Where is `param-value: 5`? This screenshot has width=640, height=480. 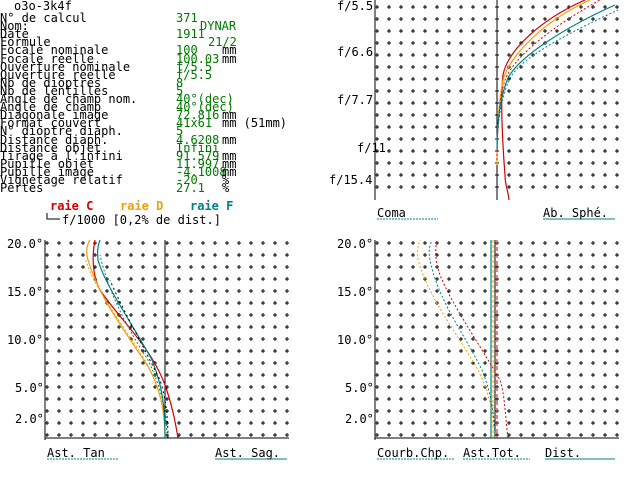 param-value: 5 is located at coordinates (180, 131).